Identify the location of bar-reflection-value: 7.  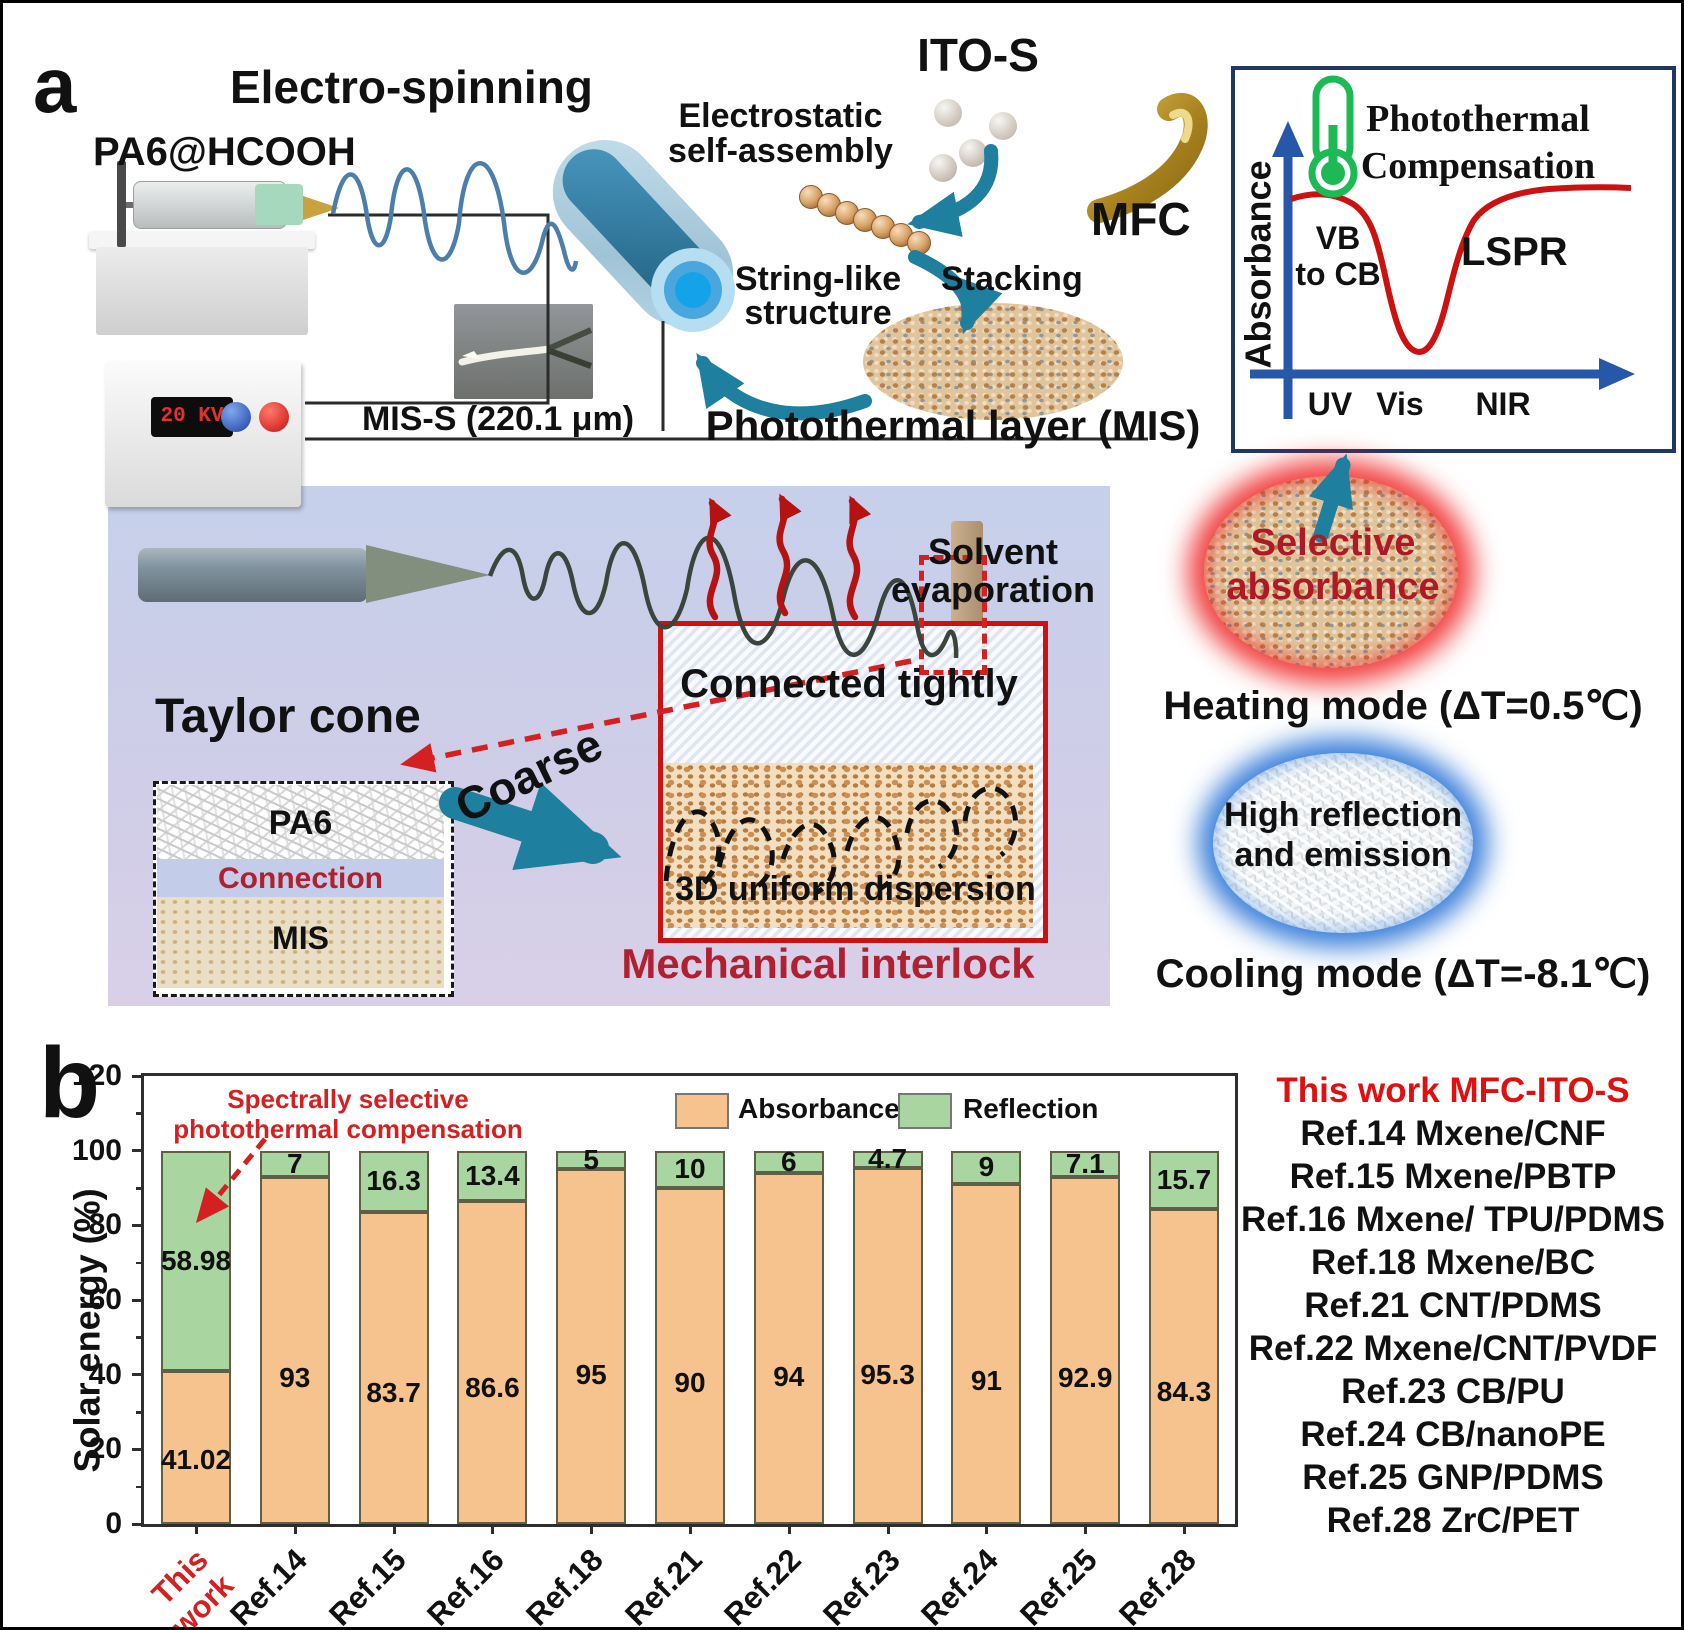
(295, 1163).